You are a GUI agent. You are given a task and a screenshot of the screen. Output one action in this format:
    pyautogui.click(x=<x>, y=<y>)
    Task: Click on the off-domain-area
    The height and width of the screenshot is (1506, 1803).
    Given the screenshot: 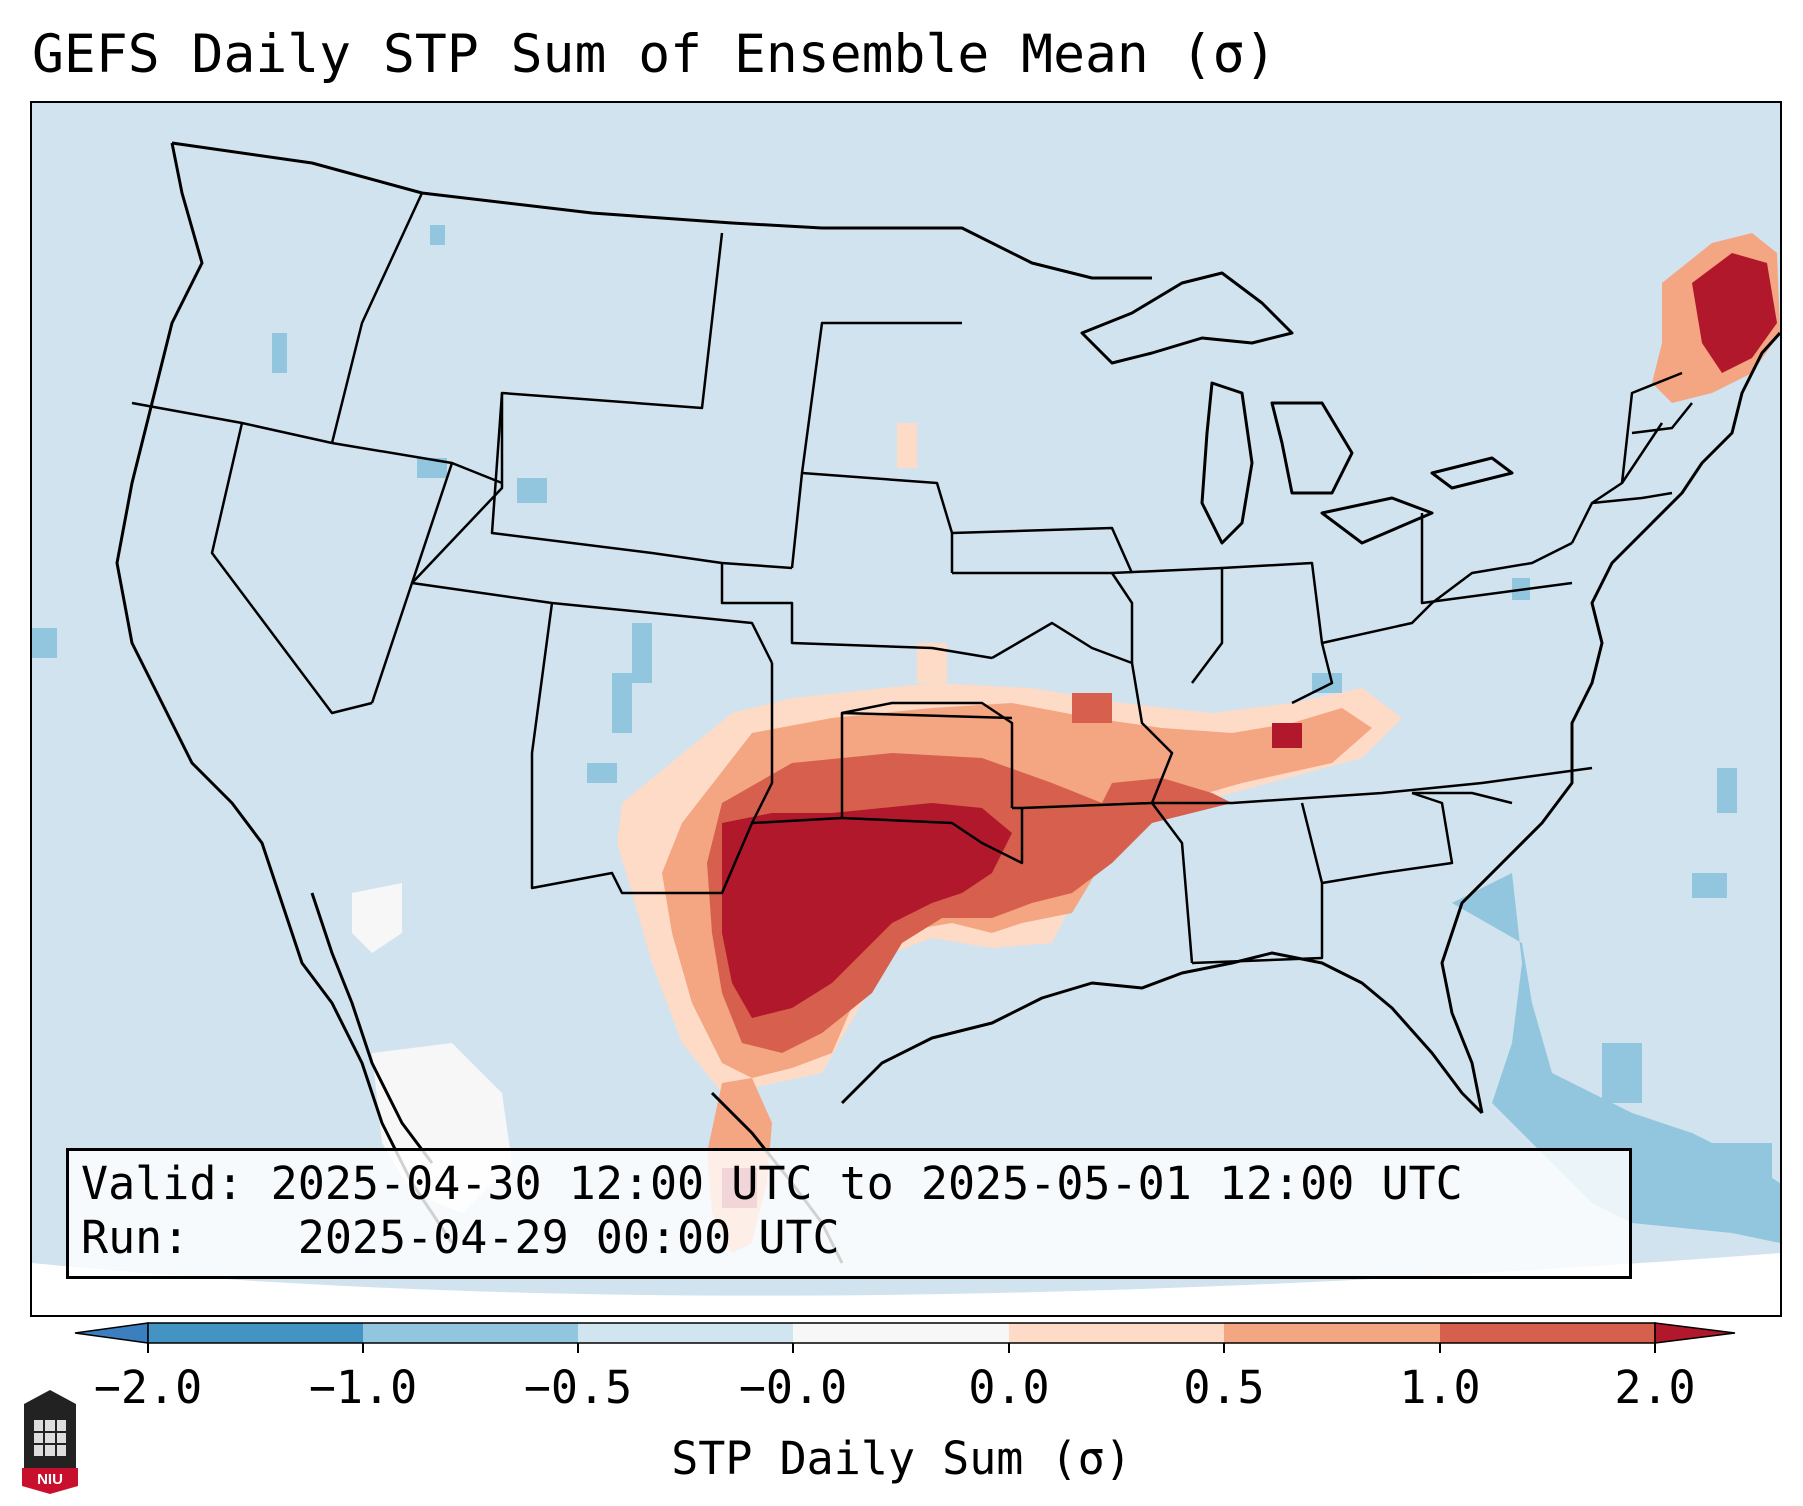 What is the action you would take?
    pyautogui.click(x=906, y=1284)
    